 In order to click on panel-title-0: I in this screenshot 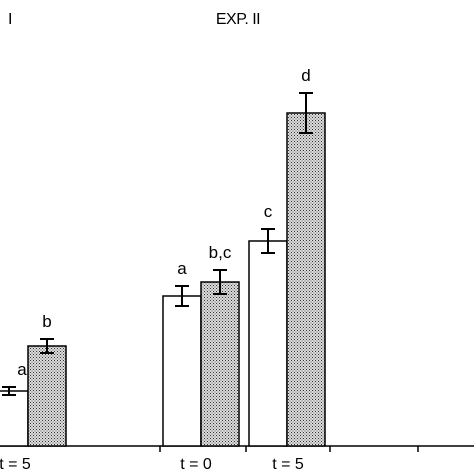, I will do `click(10, 19)`.